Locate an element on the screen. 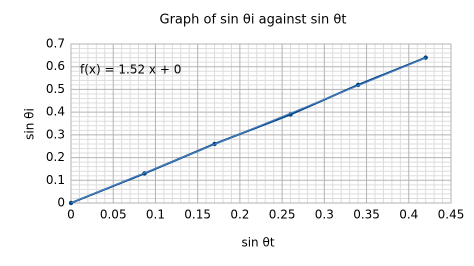 Image resolution: width=474 pixels, height=266 pixels. x-tick-label: 0 is located at coordinates (71, 215).